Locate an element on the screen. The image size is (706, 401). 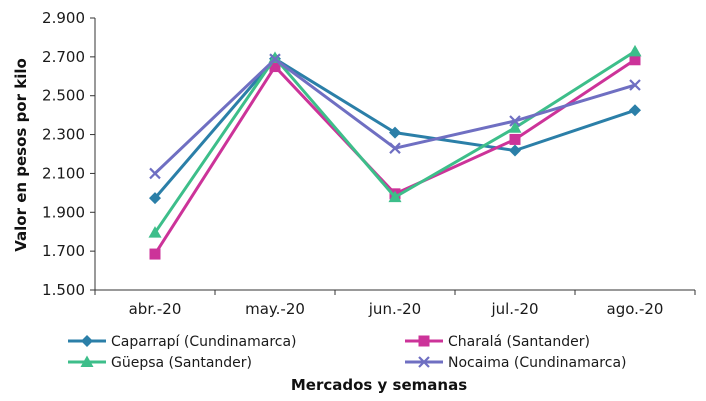
x-tick-label: ago.-20 is located at coordinates (635, 309).